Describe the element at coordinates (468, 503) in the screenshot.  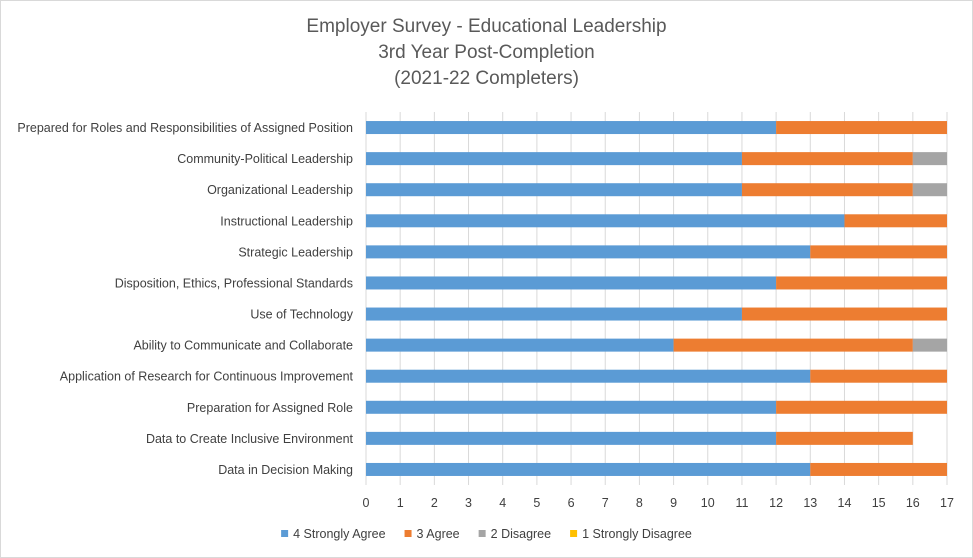
I see `x-tick-label-3: 3` at that location.